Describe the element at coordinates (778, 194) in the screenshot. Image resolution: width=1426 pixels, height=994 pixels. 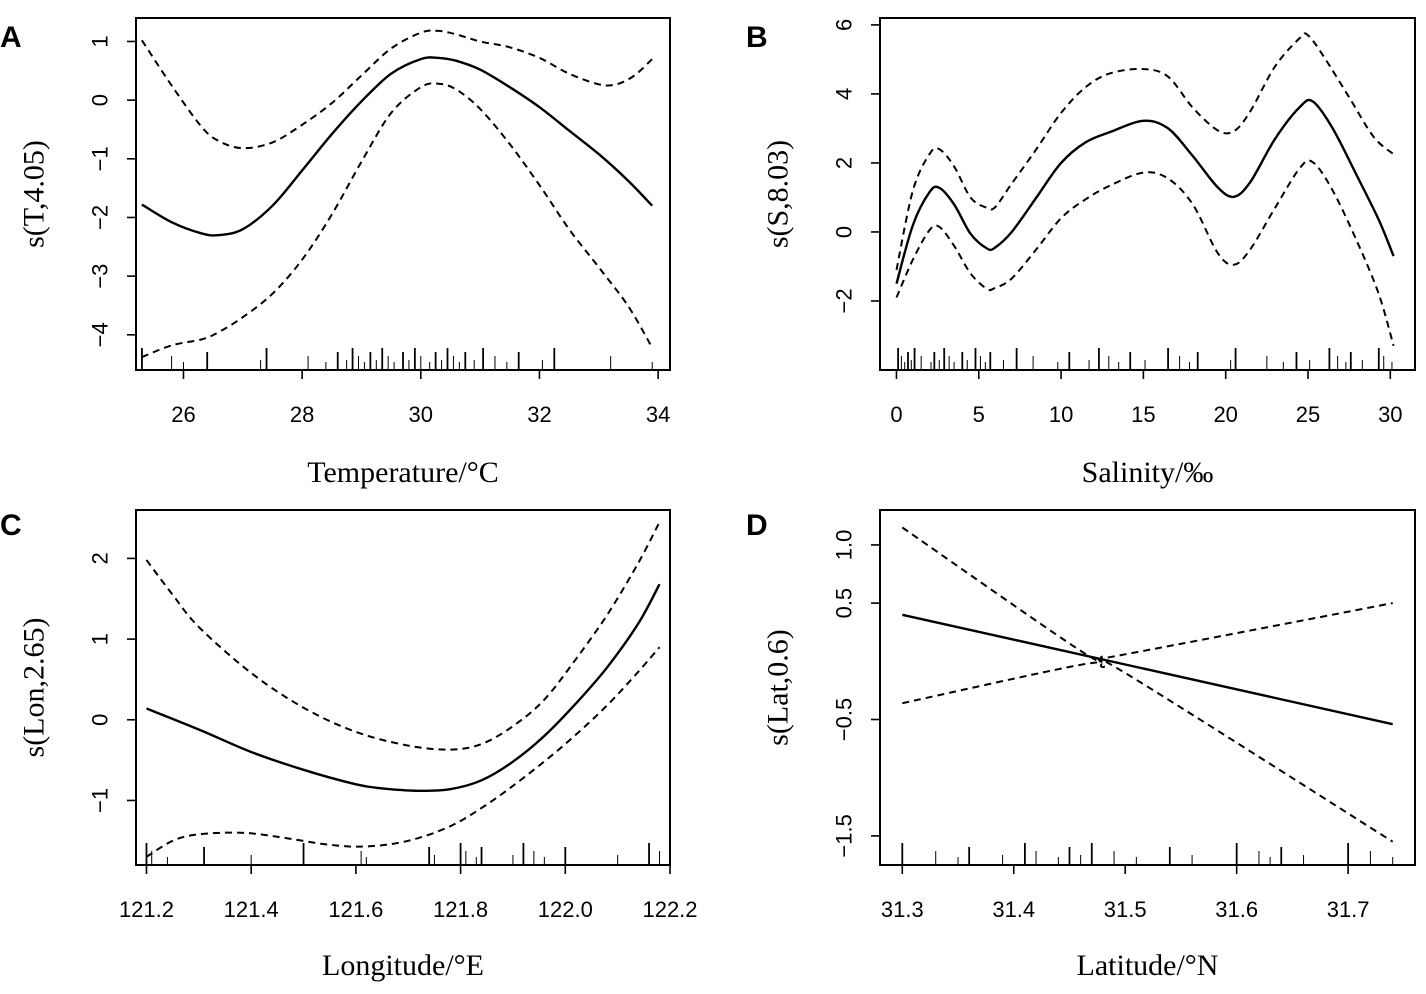
I see `y-axis-title: s(S,8.03)` at that location.